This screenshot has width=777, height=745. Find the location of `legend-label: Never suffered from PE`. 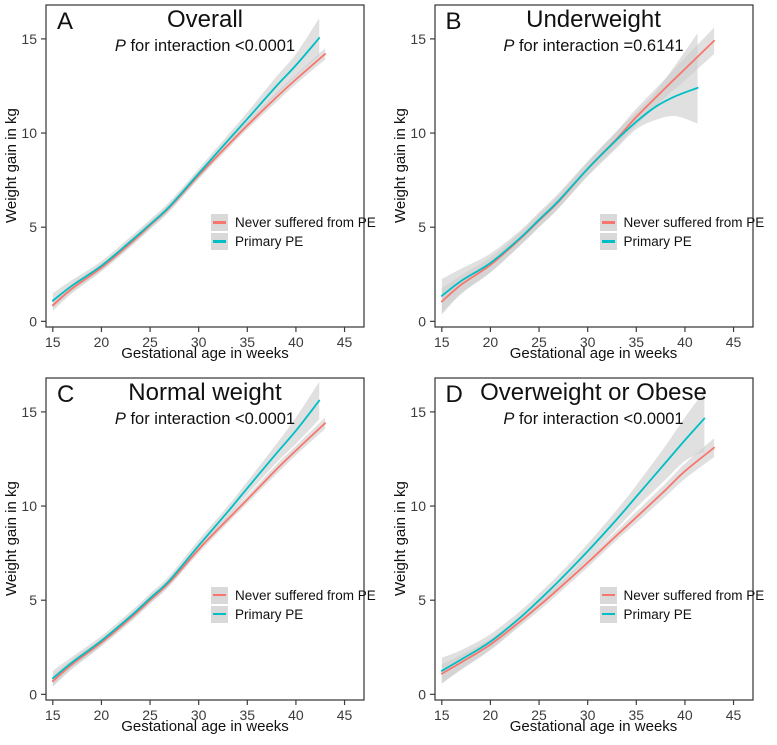

legend-label: Never suffered from PE is located at coordinates (694, 222).